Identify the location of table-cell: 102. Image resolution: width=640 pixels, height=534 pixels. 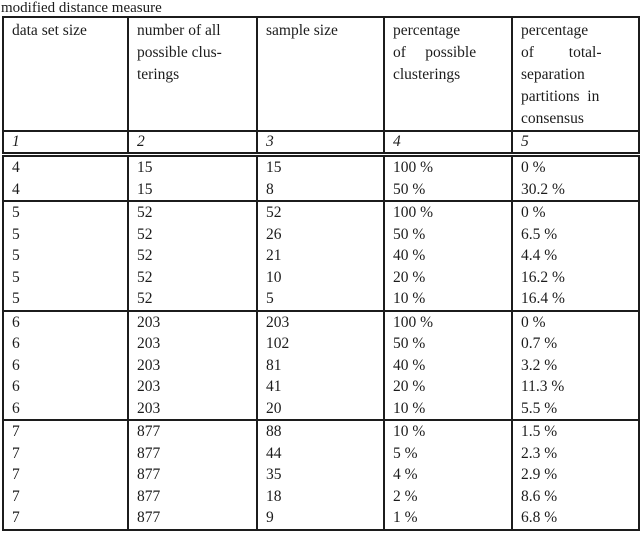
(320, 344).